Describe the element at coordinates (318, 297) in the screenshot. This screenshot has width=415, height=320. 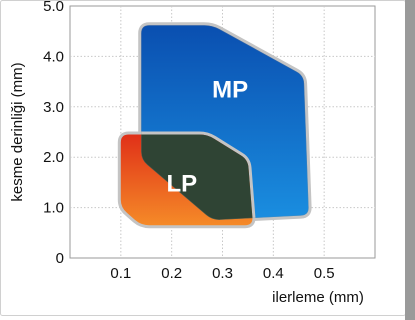
I see `x-axis-label: ilerleme (mm)` at that location.